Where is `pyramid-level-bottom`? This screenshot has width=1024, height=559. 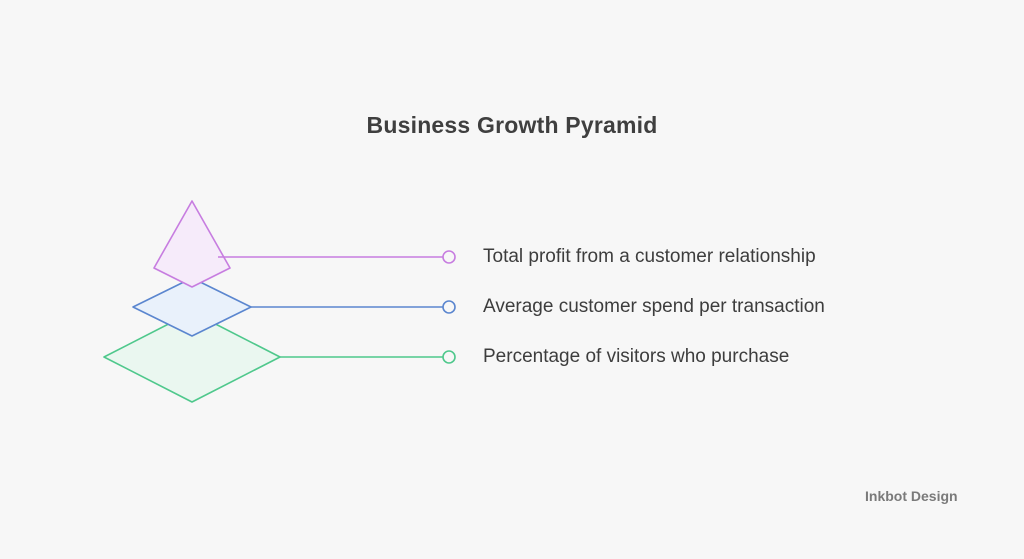
pyramid-level-bottom is located at coordinates (192, 357).